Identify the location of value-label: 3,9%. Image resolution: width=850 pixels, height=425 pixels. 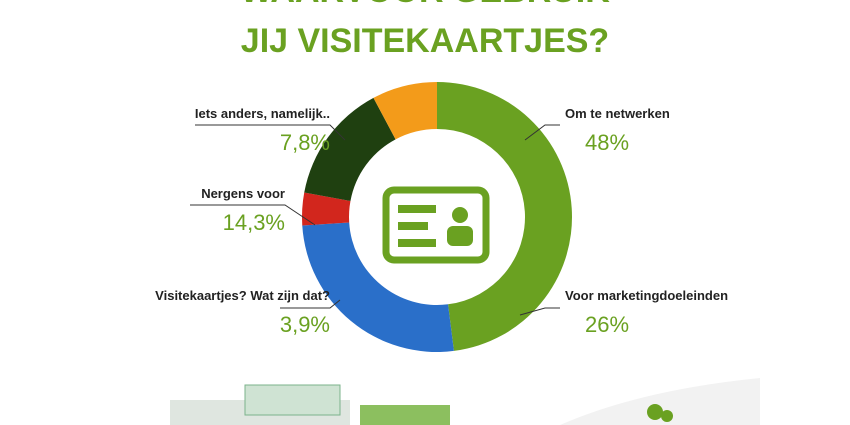
(305, 324).